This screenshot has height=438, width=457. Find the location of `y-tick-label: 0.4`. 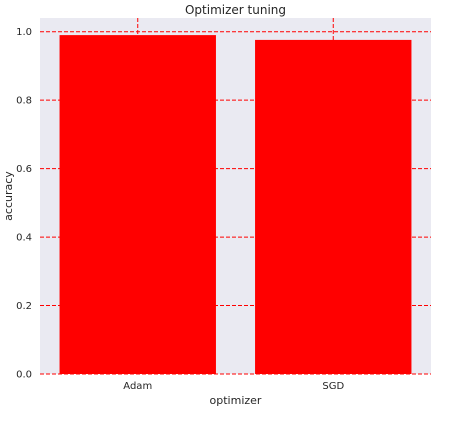

y-tick-label: 0.4 is located at coordinates (24, 238).